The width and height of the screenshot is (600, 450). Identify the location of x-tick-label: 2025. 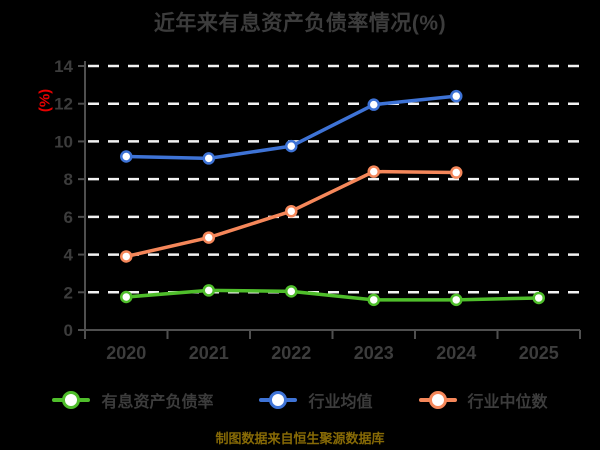
(539, 353).